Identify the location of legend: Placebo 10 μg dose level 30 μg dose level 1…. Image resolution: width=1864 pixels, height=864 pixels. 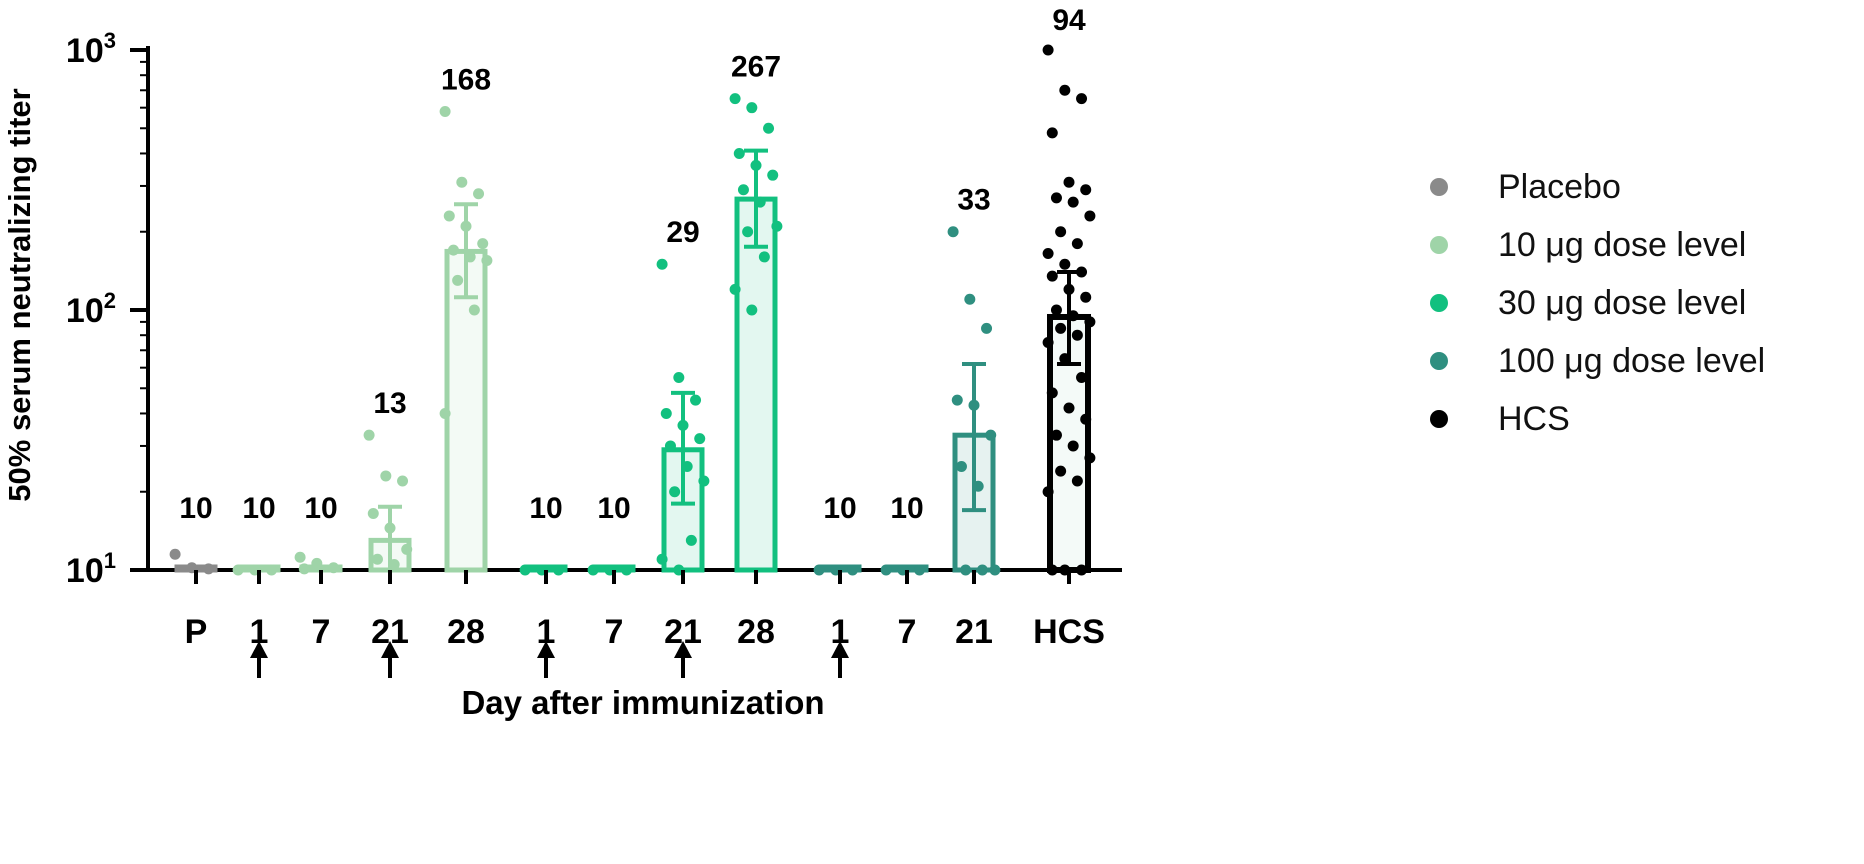
(1597, 303).